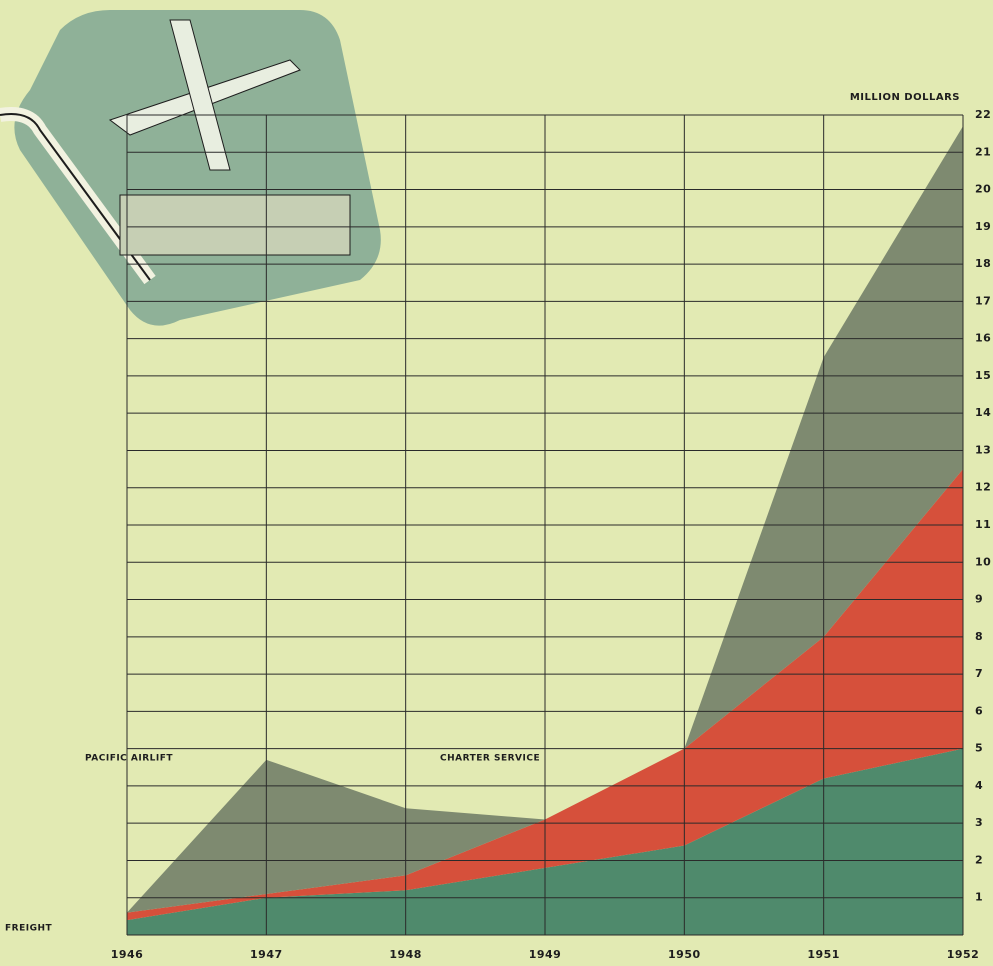 Image resolution: width=993 pixels, height=966 pixels. What do you see at coordinates (979, 710) in the screenshot?
I see `y-tick-label: 6` at bounding box center [979, 710].